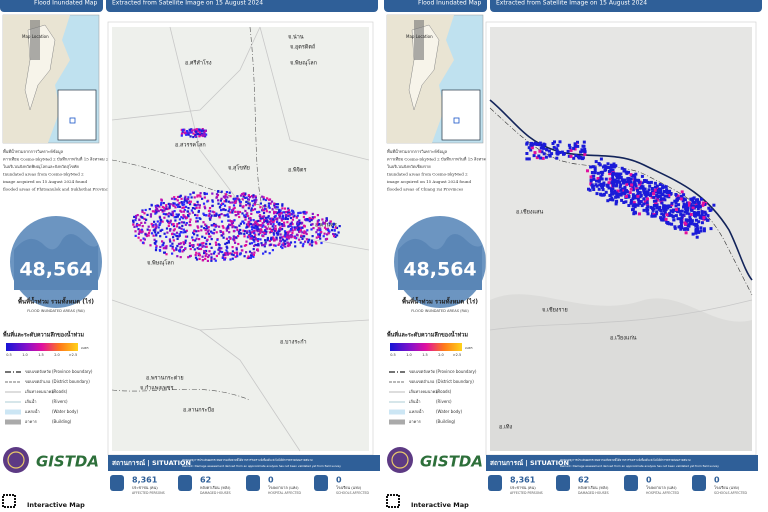 This screenshot has height=512, width=768. I want to click on stat-label-en: SCHOOLS AFFECTED, so click(731, 493).